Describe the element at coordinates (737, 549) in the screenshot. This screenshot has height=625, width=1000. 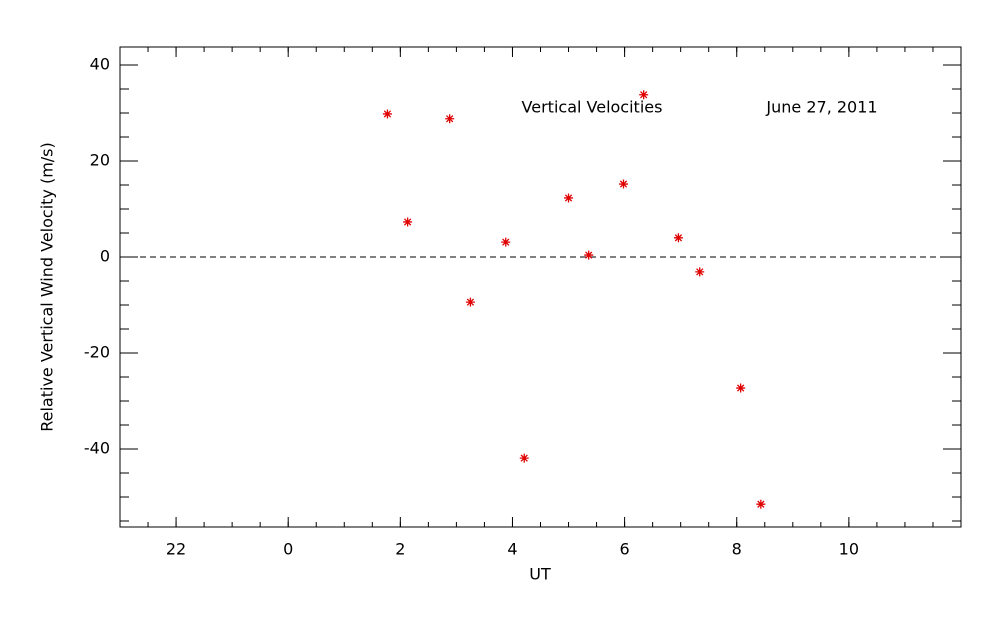
I see `x-tick-label: 8` at that location.